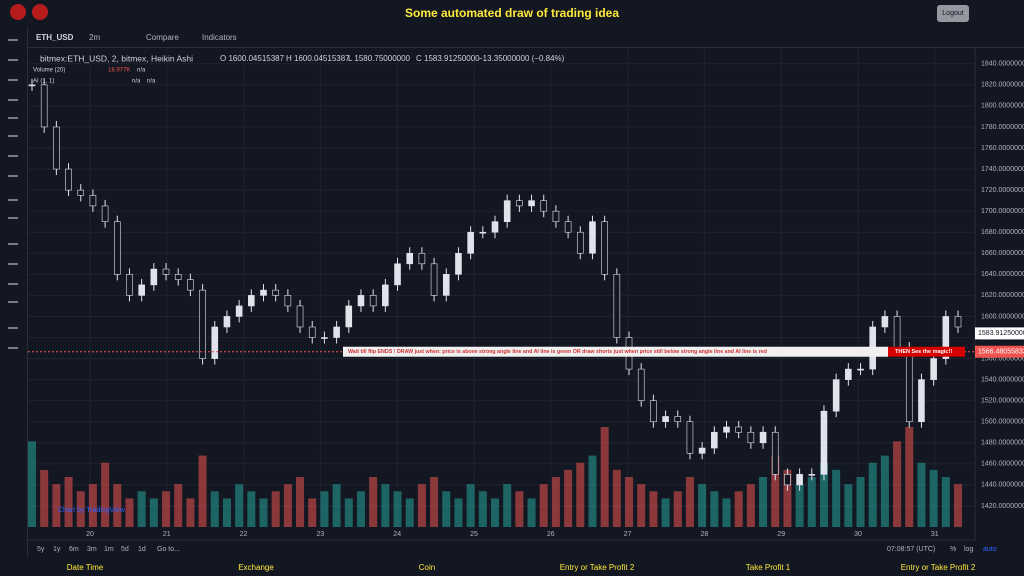 Image resolution: width=1024 pixels, height=576 pixels. What do you see at coordinates (1002, 106) in the screenshot?
I see `y-tick-label: 1800.00000000` at bounding box center [1002, 106].